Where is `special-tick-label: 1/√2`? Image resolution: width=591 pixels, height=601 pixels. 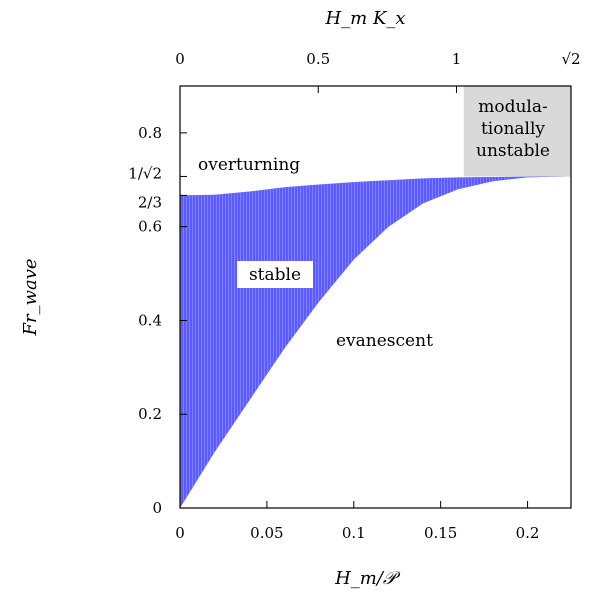 special-tick-label: 1/√2 is located at coordinates (145, 173).